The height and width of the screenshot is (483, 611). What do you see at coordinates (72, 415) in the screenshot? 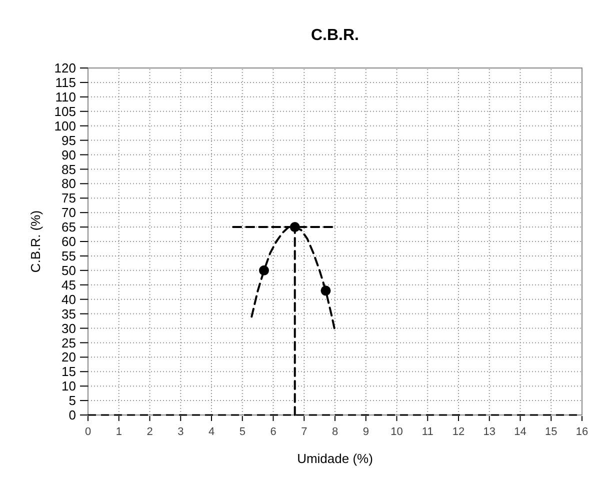
I see `y-tick-label: 0` at bounding box center [72, 415].